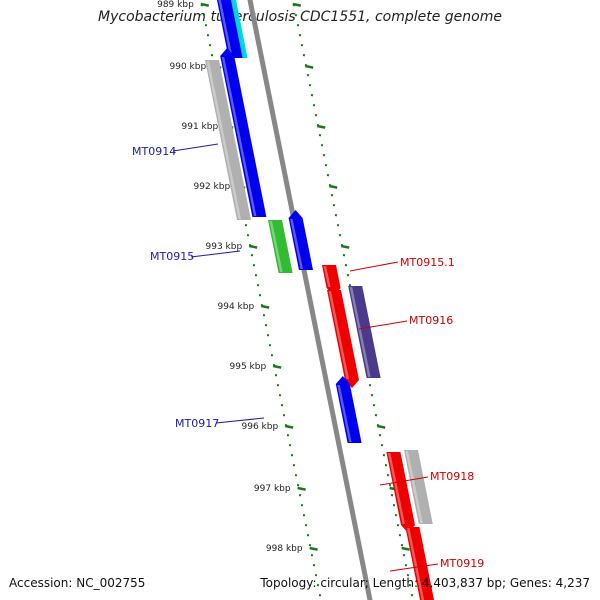 The height and width of the screenshot is (600, 600). Describe the element at coordinates (462, 563) in the screenshot. I see `gene-label-right: MT0919` at that location.